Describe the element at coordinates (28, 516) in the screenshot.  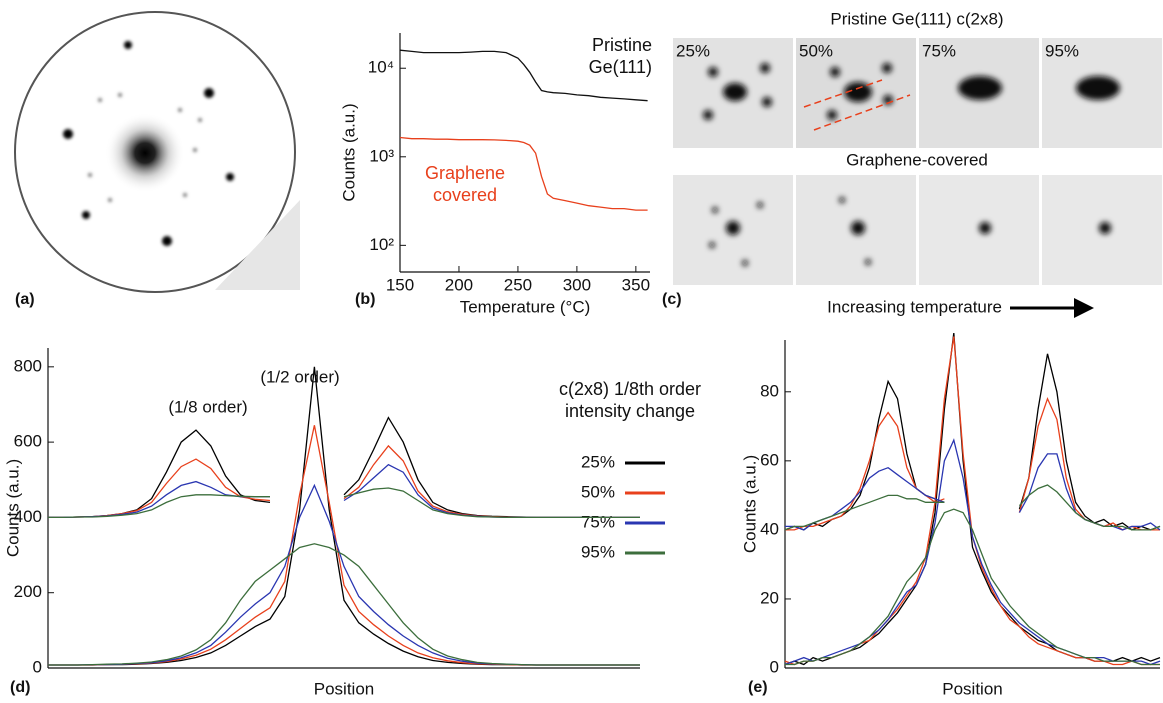
I see `y-tick-label: 400` at that location.